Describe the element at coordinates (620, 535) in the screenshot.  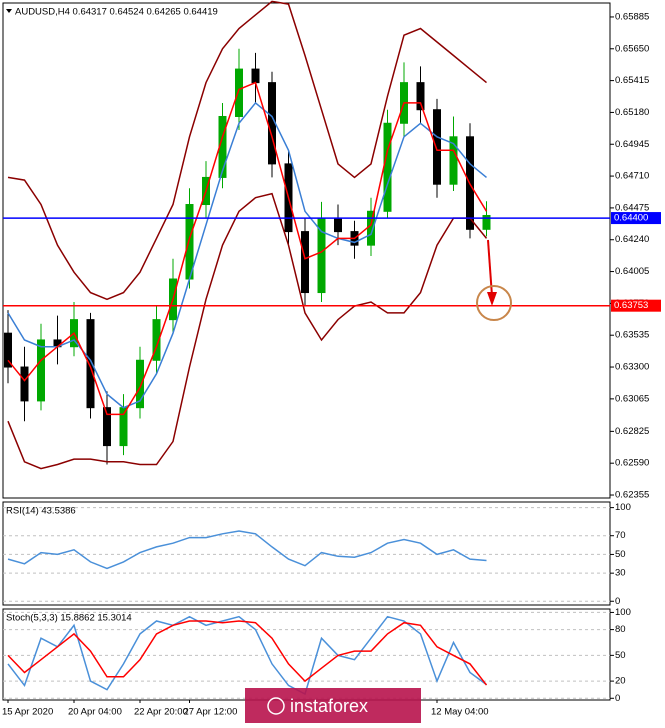
I see `y-tick-label: 70` at that location.